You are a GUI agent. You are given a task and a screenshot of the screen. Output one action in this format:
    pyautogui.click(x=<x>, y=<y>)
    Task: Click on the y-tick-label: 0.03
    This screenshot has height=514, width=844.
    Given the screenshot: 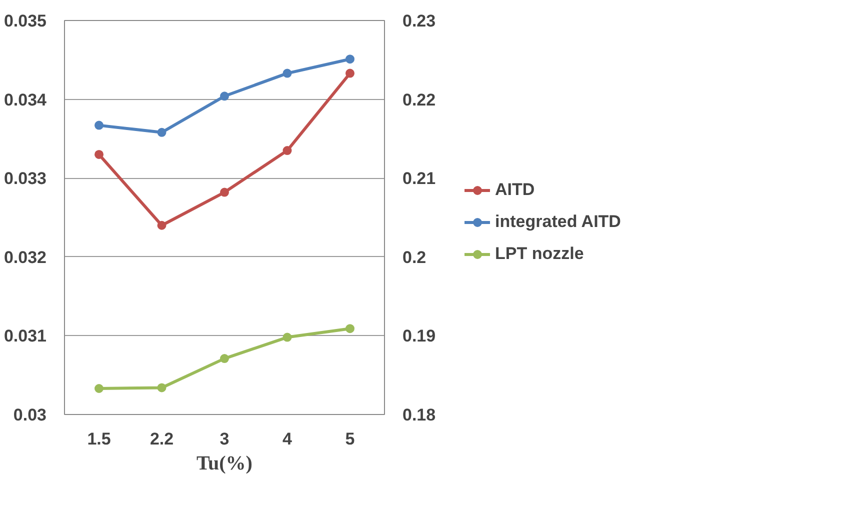 What is the action you would take?
    pyautogui.click(x=30, y=415)
    